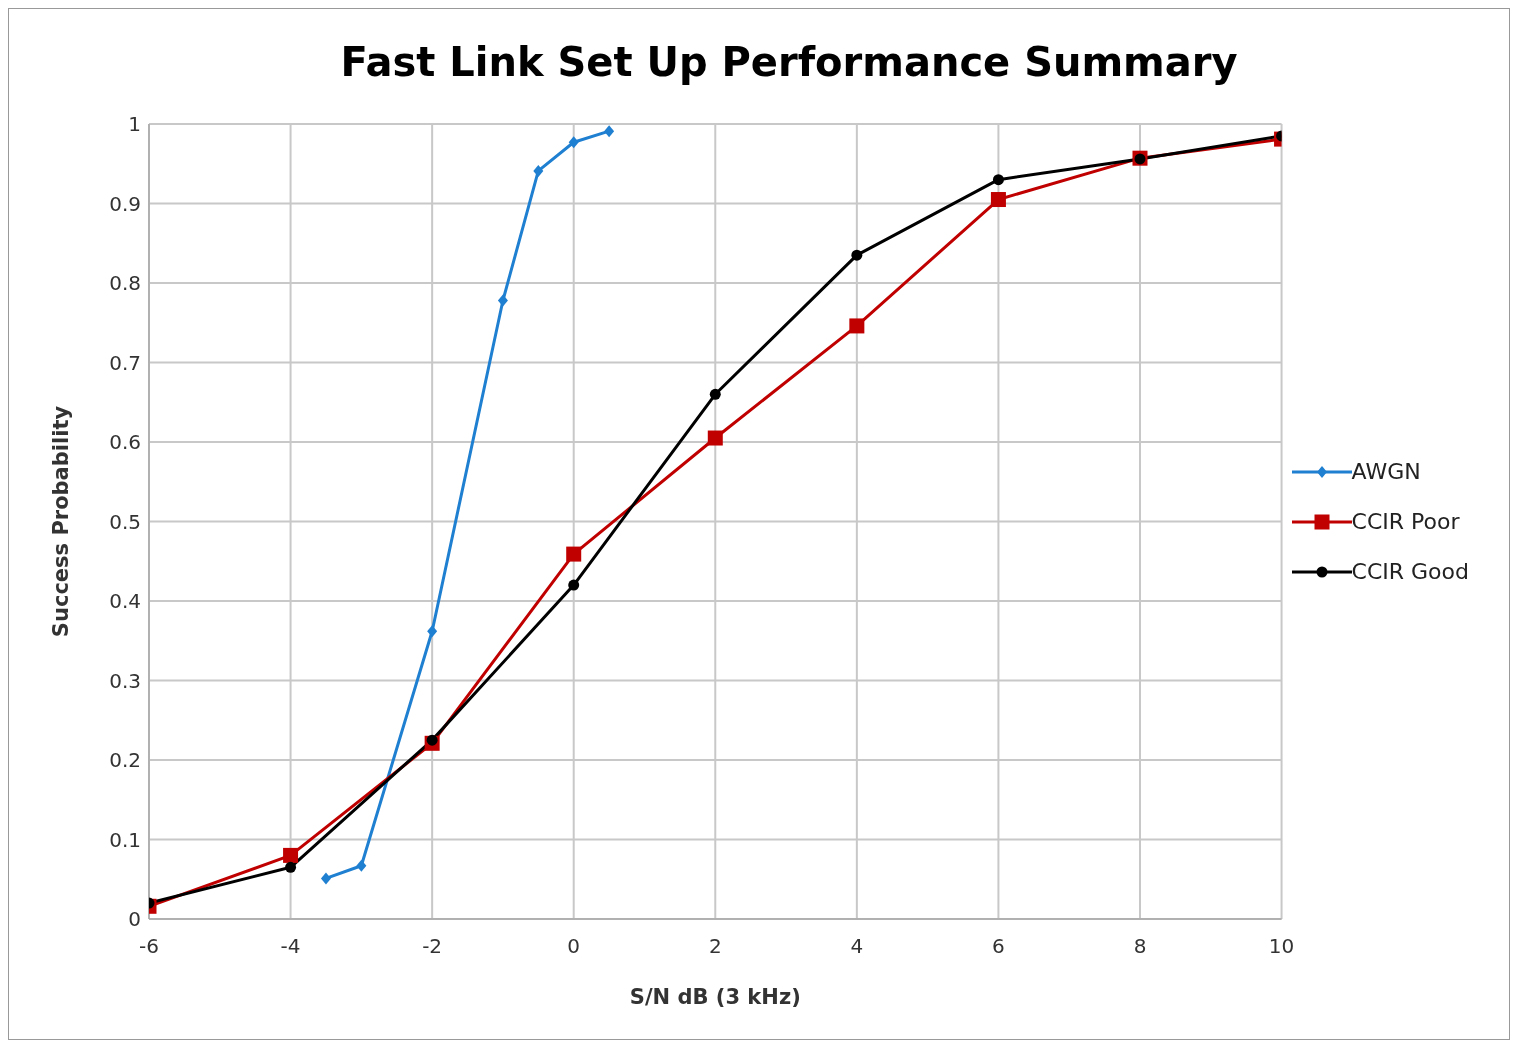 This screenshot has width=1537, height=1058. I want to click on y-tick-label: 0.5, so click(125, 521).